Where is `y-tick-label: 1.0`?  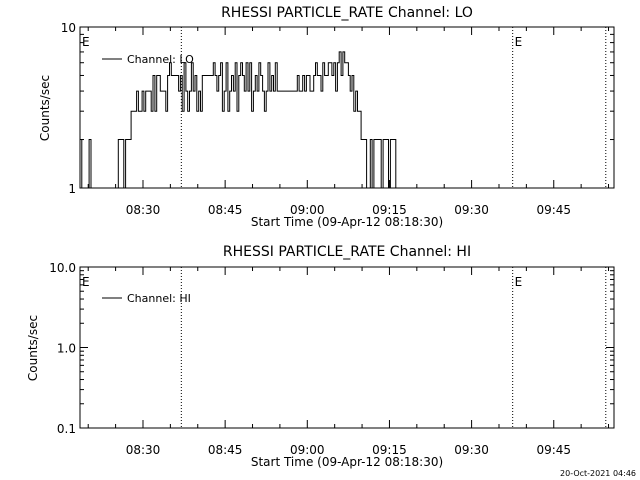 y-tick-label: 1.0 is located at coordinates (66, 349).